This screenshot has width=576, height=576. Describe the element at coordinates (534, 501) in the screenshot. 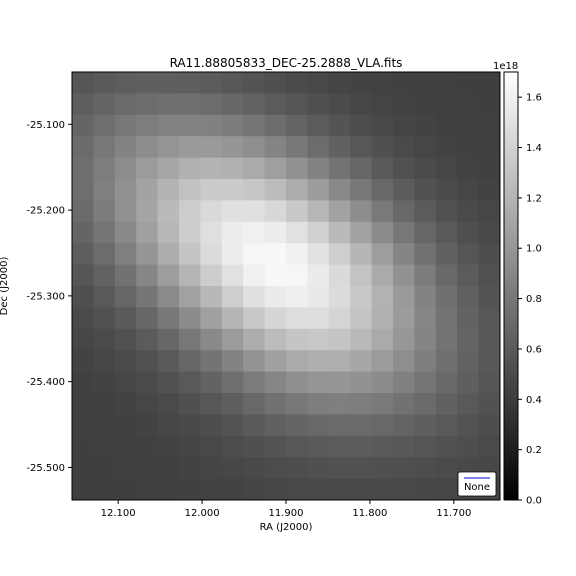

I see `colorbar-tick-label: 0.0` at that location.